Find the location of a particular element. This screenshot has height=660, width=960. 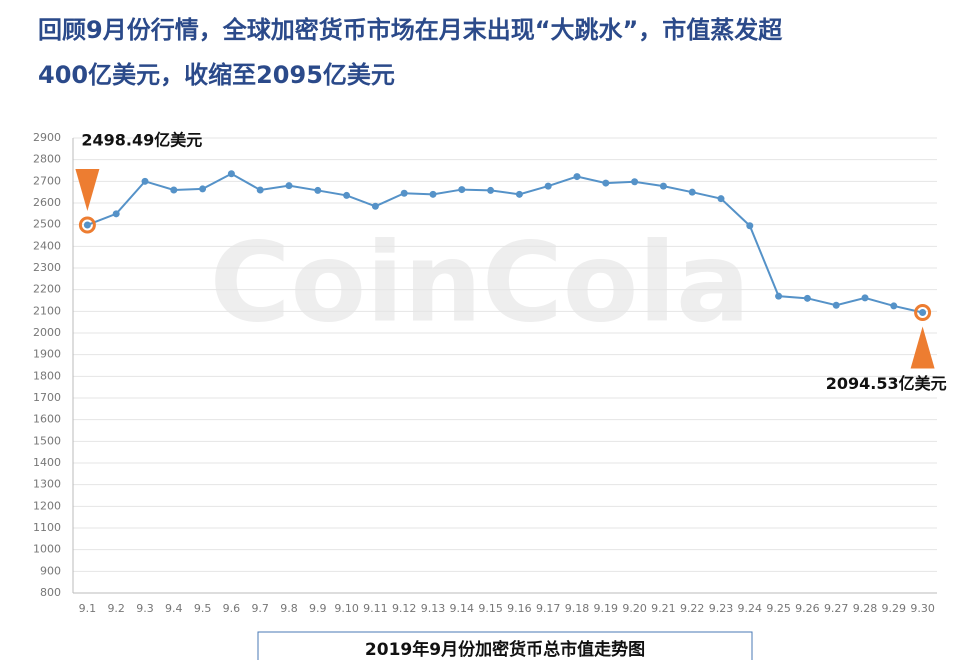

y-tick-label: 1200 is located at coordinates (47, 505).